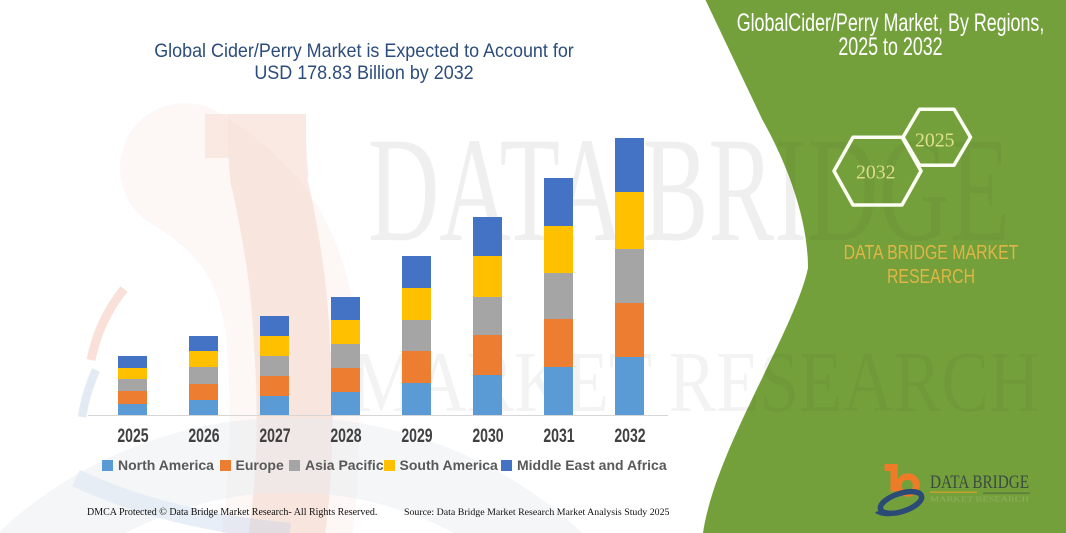 Image resolution: width=1066 pixels, height=533 pixels. I want to click on svg-text: 2025, so click(935, 140).